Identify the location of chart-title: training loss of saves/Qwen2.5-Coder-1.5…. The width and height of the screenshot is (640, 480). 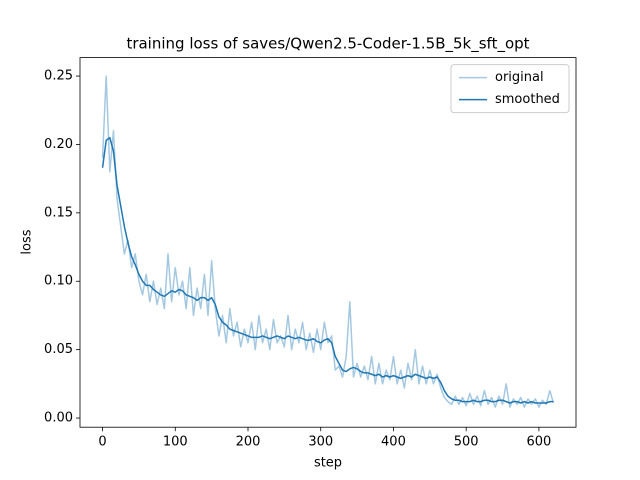
(327, 44).